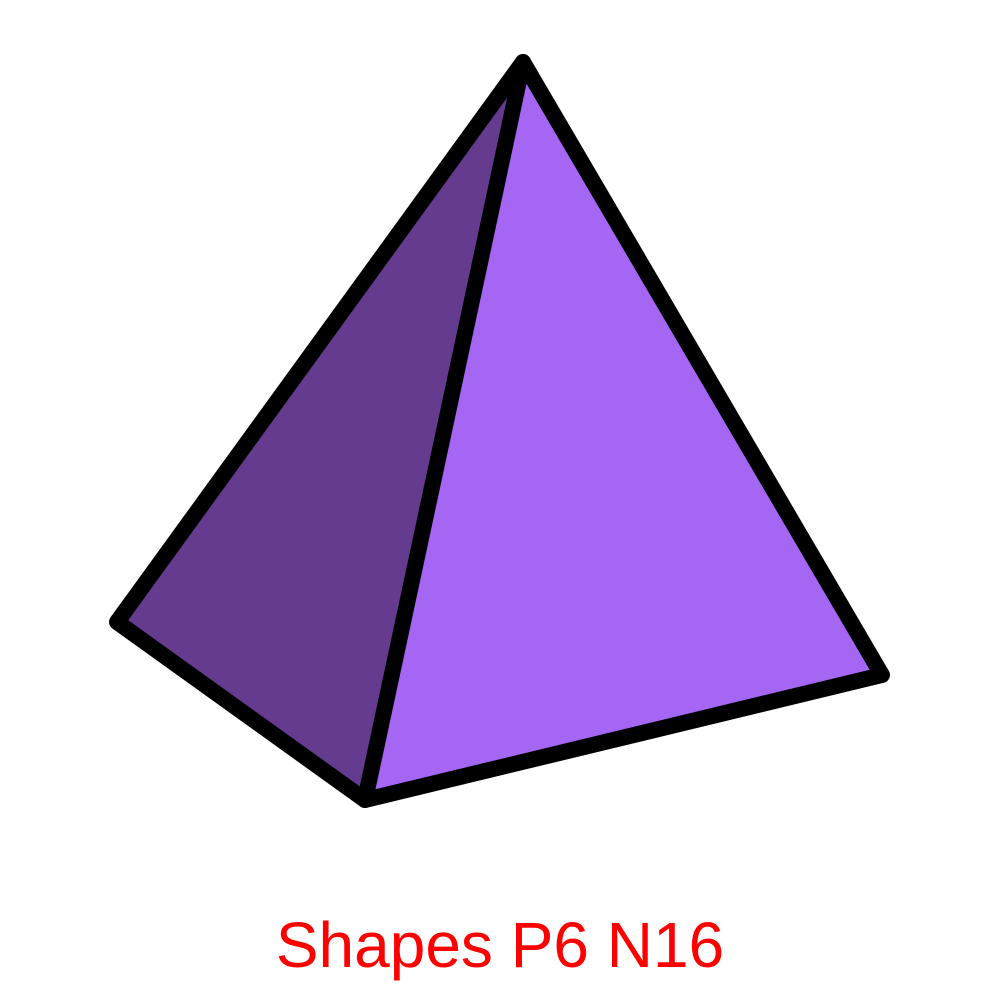 This screenshot has height=1000, width=1000. Describe the element at coordinates (444, 431) in the screenshot. I see `pyramid-front-edge` at that location.